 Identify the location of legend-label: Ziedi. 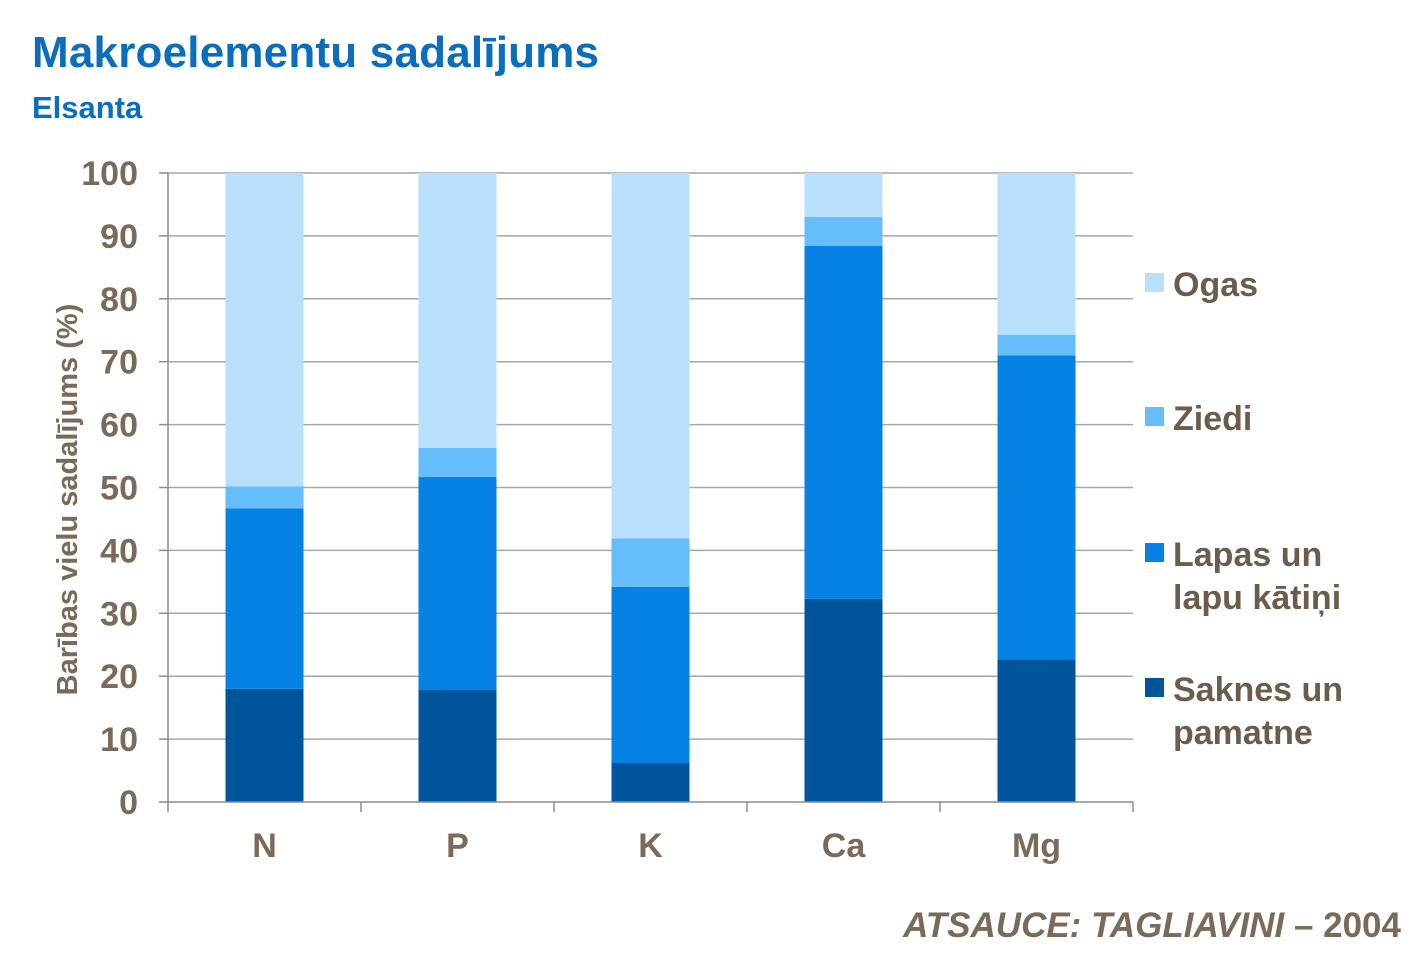
(1212, 419).